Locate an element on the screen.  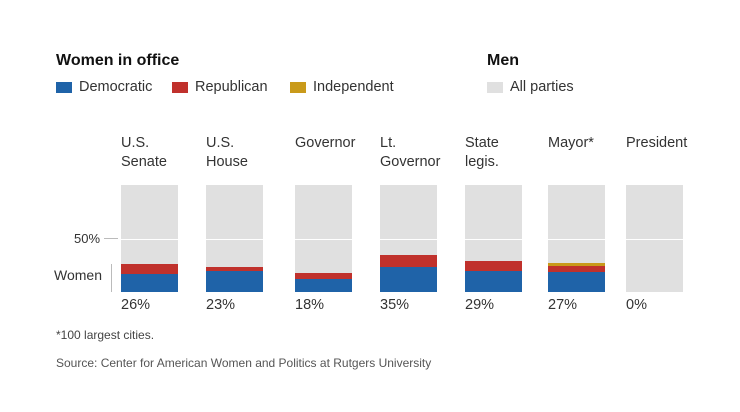
independent-swatch is located at coordinates (298, 87).